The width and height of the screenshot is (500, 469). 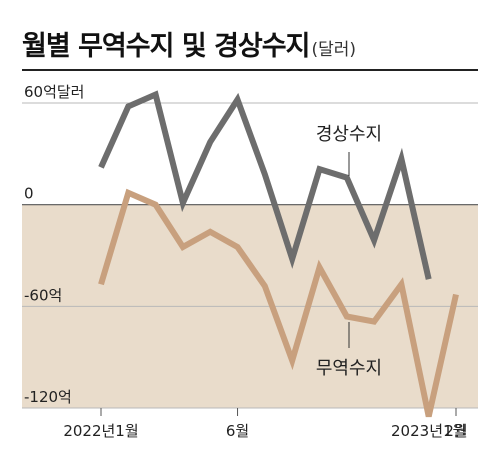 What do you see at coordinates (349, 134) in the screenshot?
I see `current-account-label: 경상수지` at bounding box center [349, 134].